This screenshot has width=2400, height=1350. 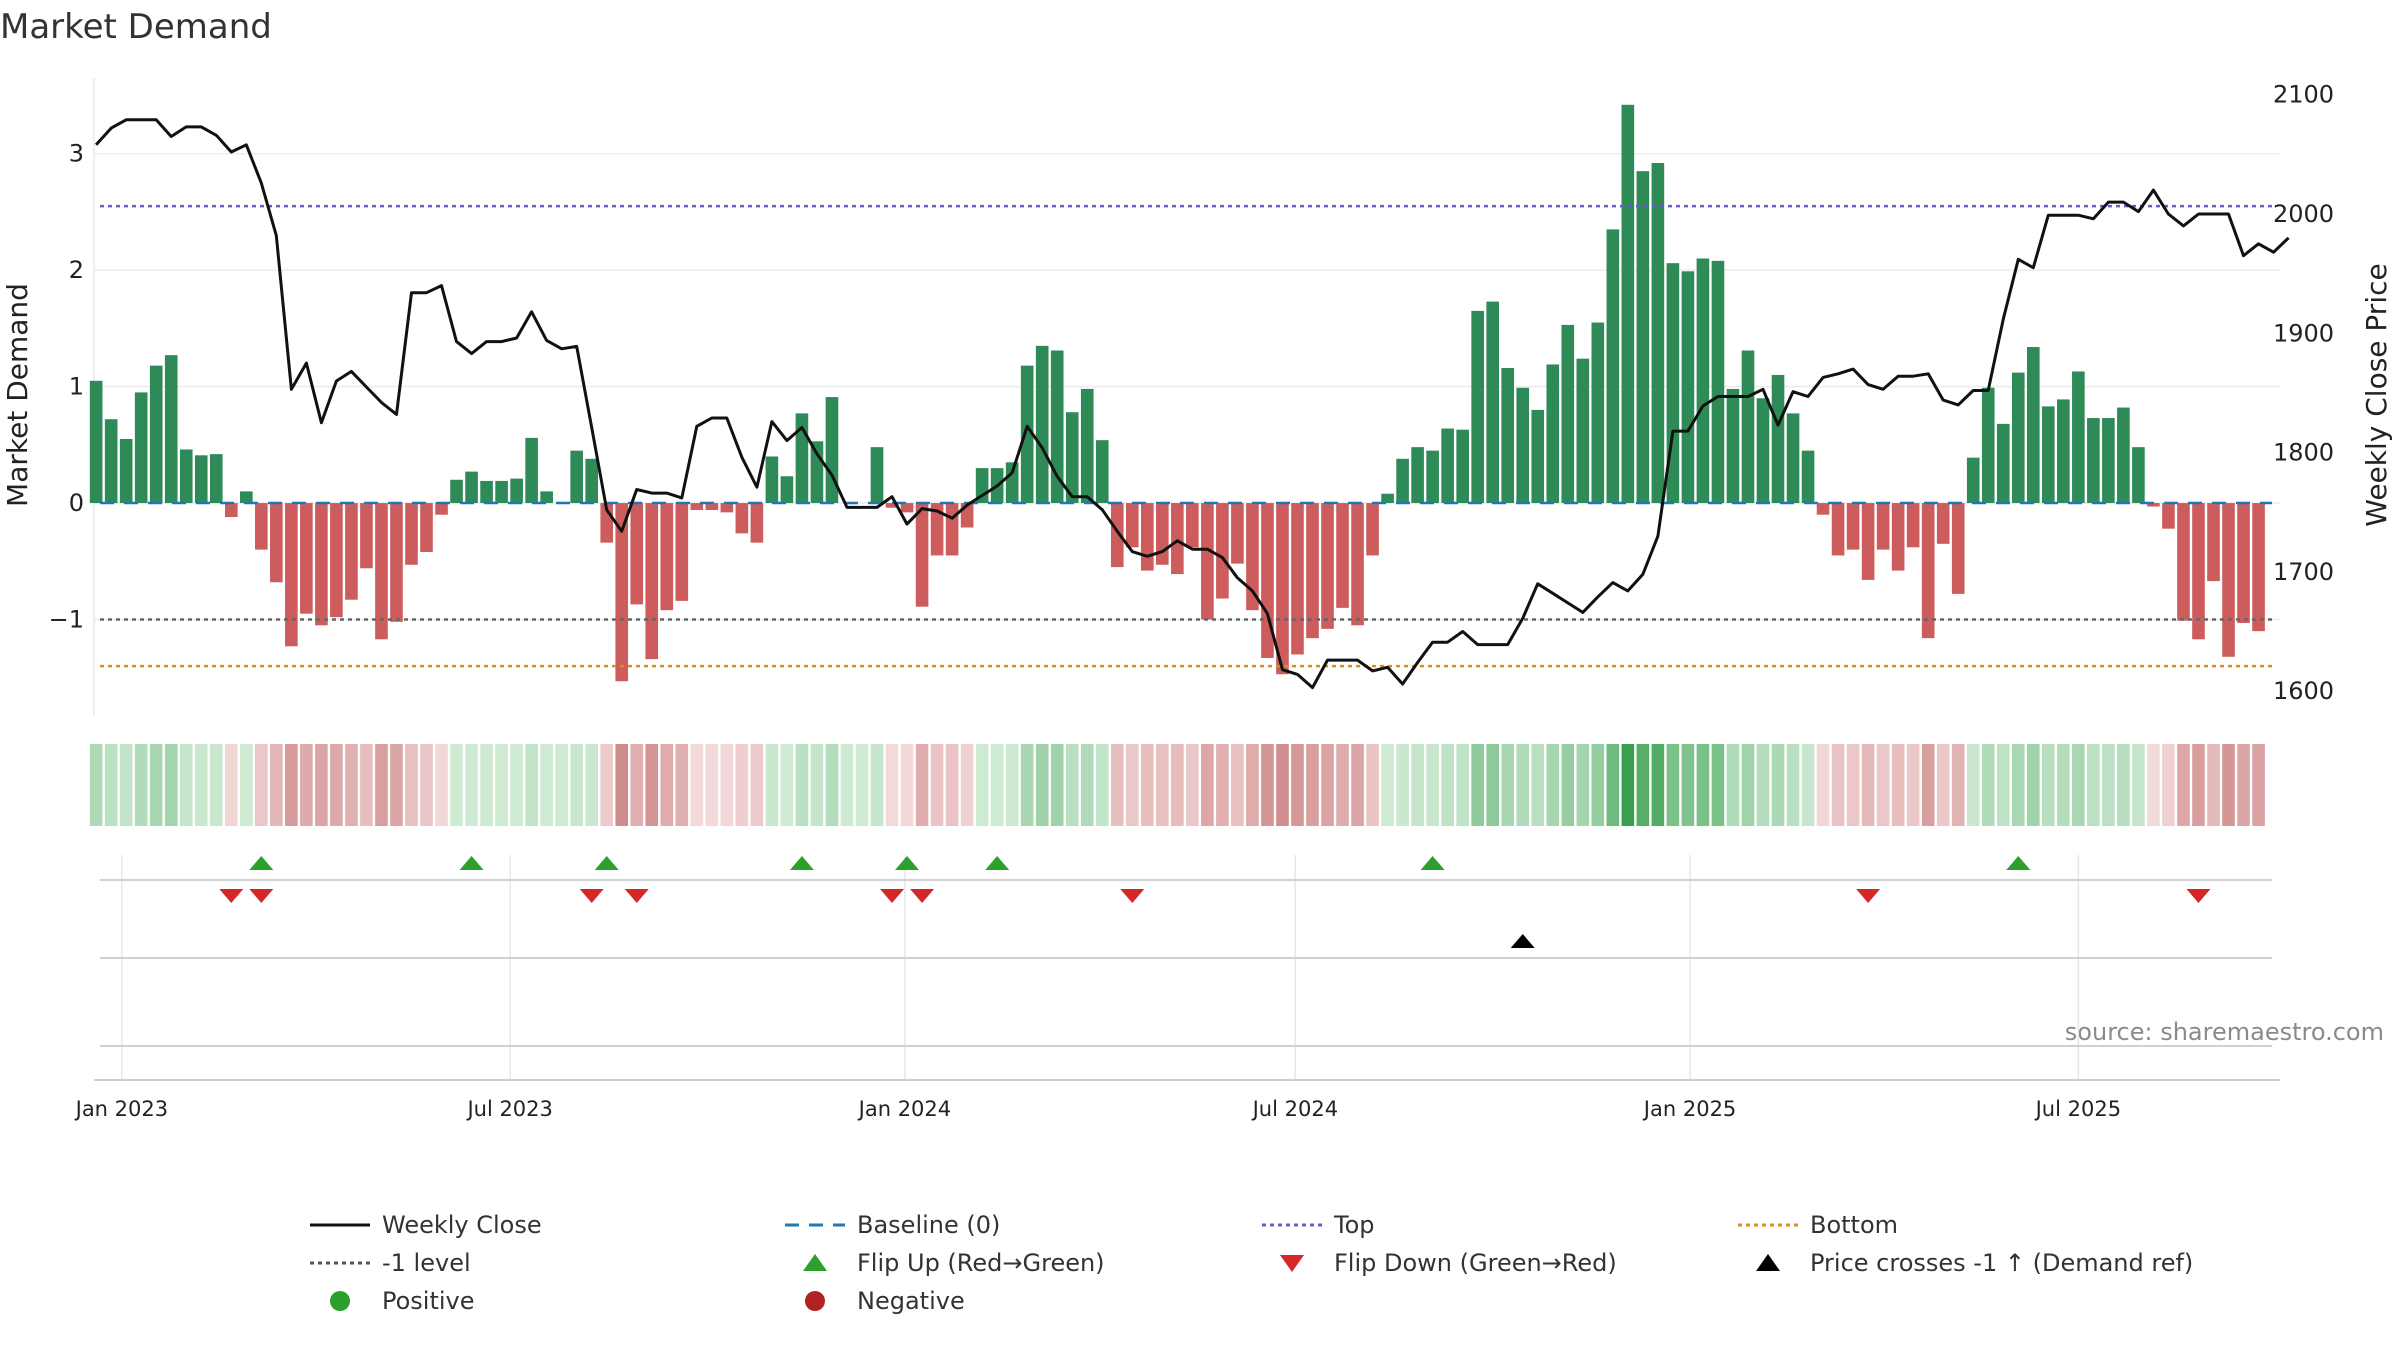 What do you see at coordinates (261, 863) in the screenshot?
I see `flip-up-marker` at bounding box center [261, 863].